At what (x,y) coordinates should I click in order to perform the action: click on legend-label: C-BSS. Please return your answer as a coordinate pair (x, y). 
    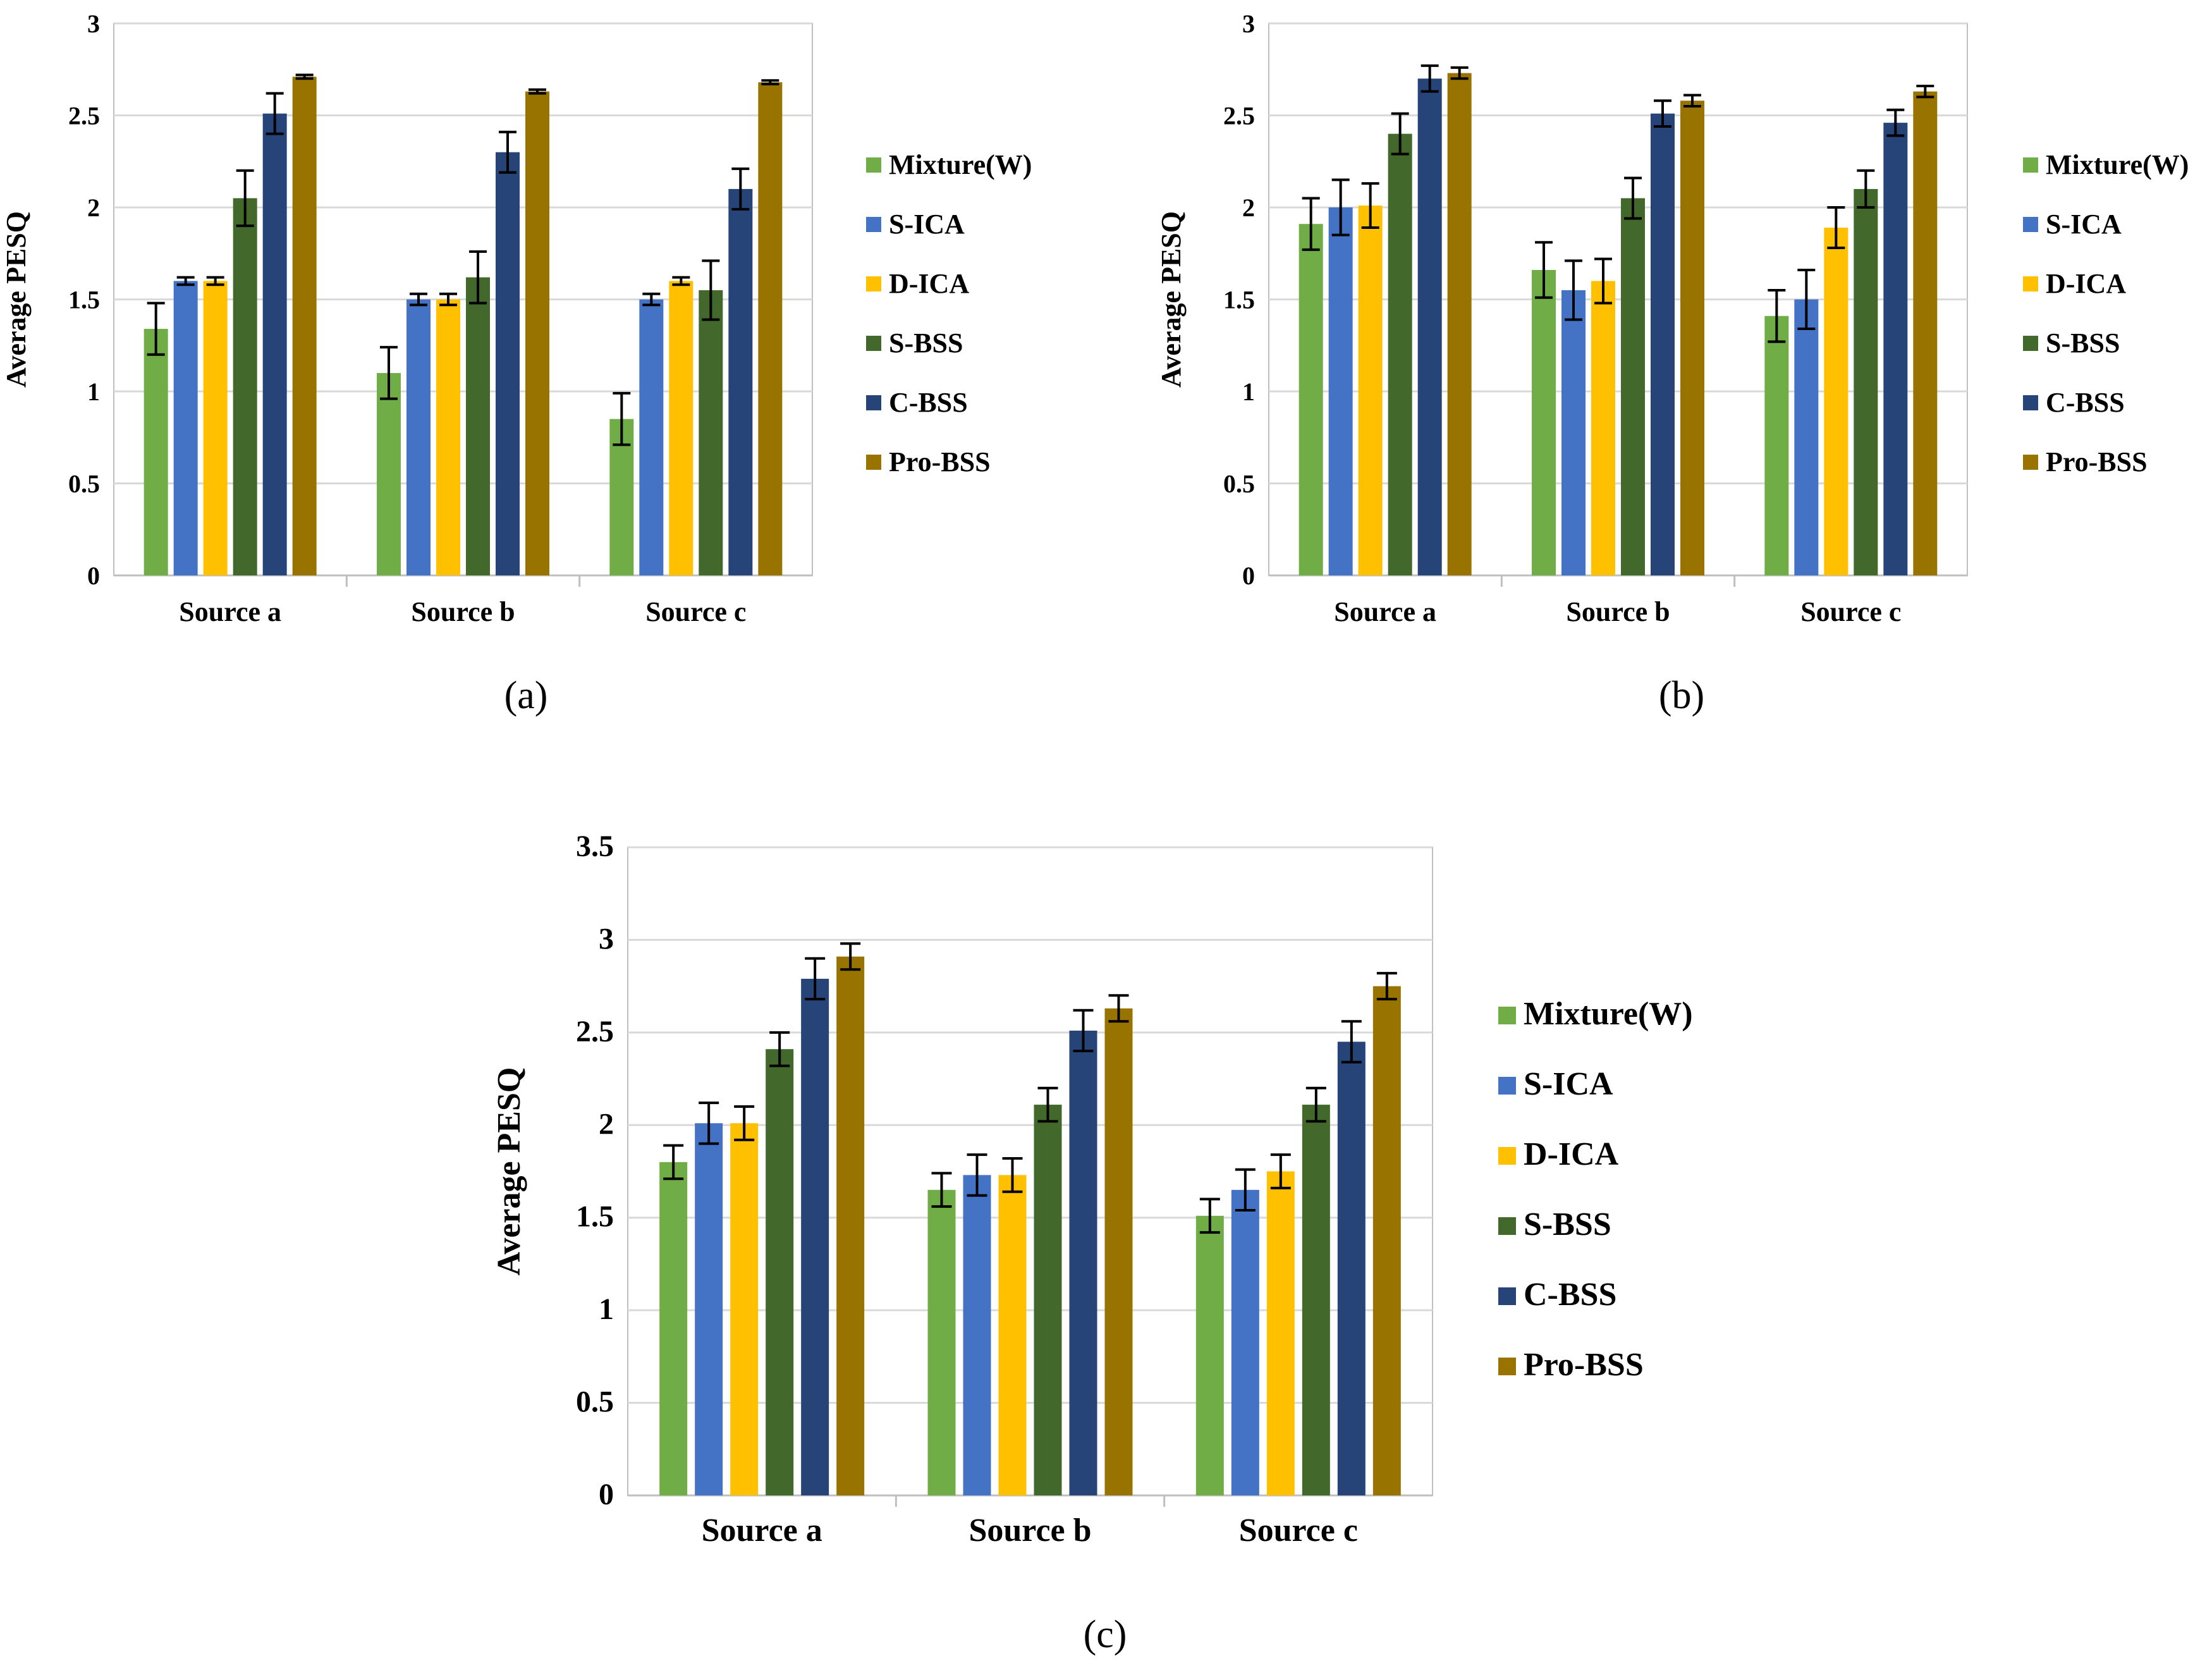
    Looking at the image, I should click on (928, 402).